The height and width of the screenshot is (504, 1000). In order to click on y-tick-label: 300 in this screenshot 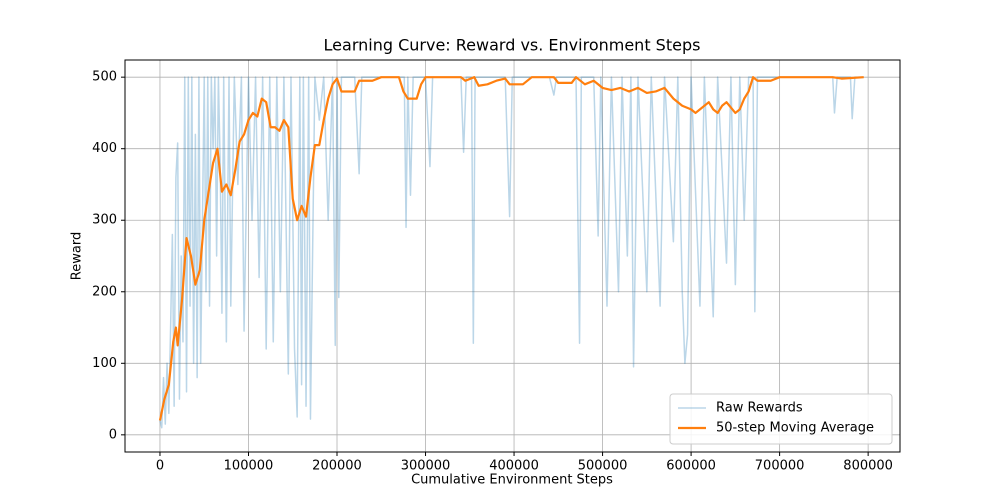, I will do `click(104, 220)`.